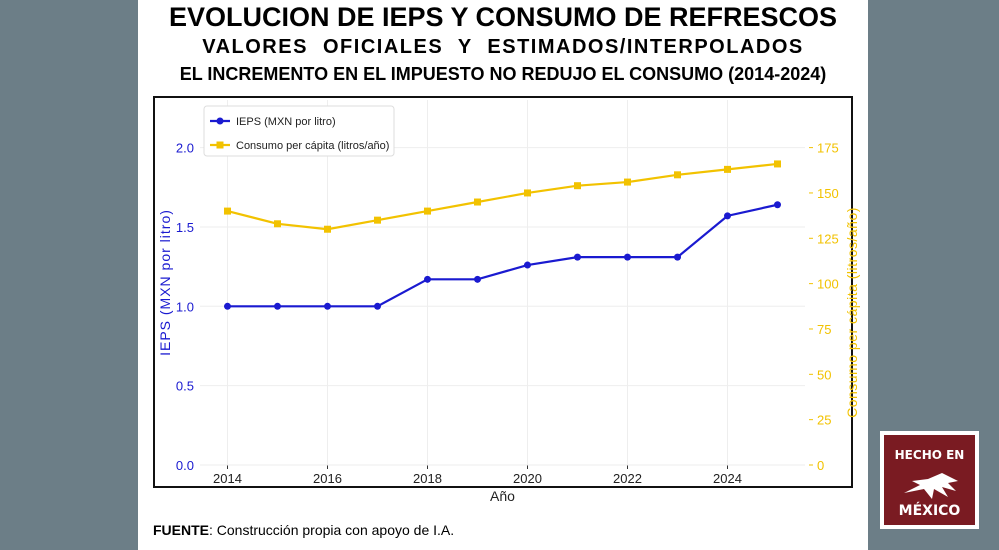  Describe the element at coordinates (824, 374) in the screenshot. I see `y2-tick-label: 50` at that location.